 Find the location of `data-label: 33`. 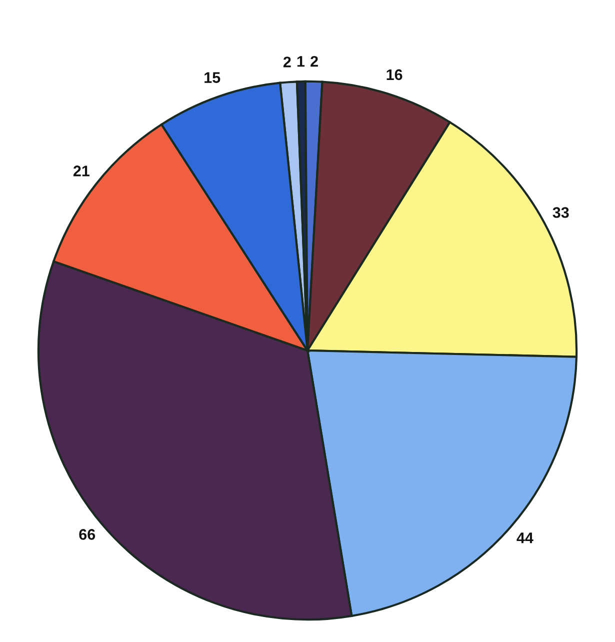

data-label: 33 is located at coordinates (560, 212).